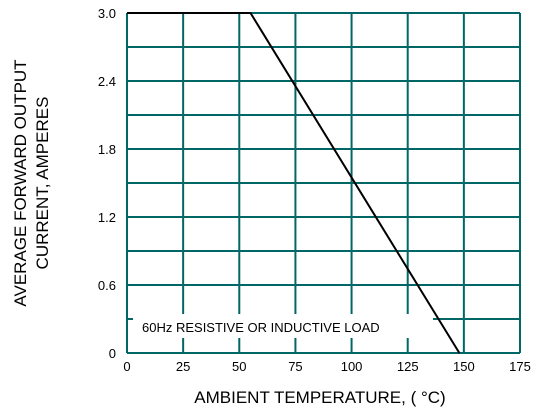  I want to click on x-tick-label: 25, so click(183, 366).